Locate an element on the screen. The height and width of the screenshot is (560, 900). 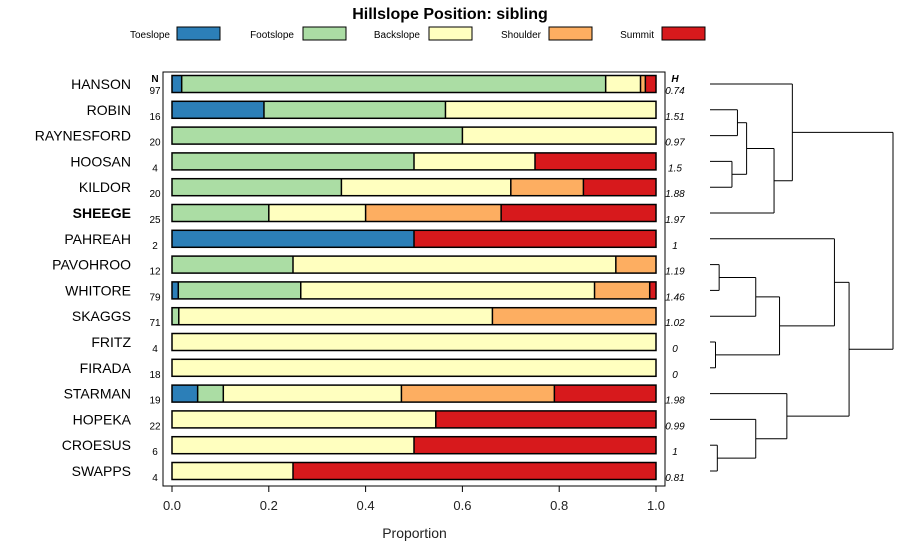
bar-kildor-summit is located at coordinates (619, 187).